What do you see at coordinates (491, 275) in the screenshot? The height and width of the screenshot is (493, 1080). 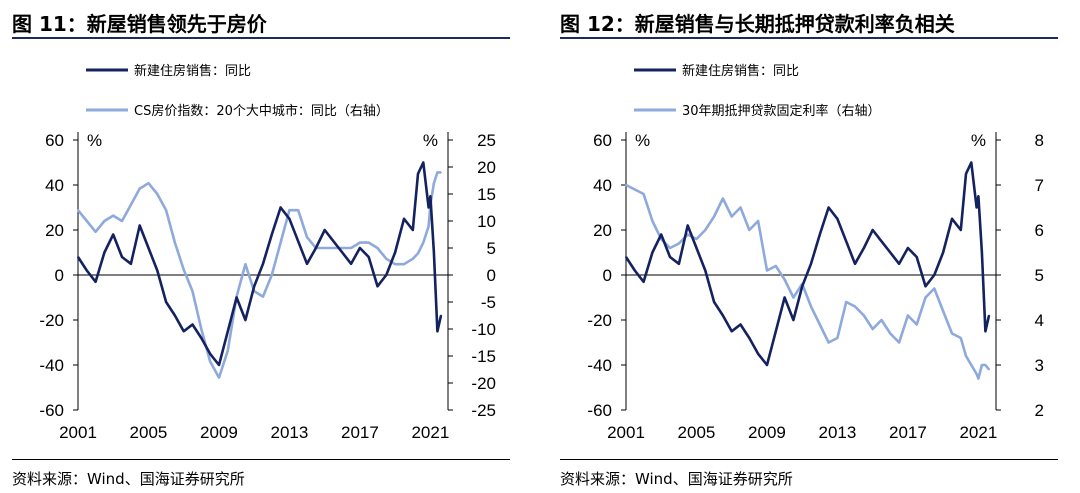 I see `right-tick-label: 0` at bounding box center [491, 275].